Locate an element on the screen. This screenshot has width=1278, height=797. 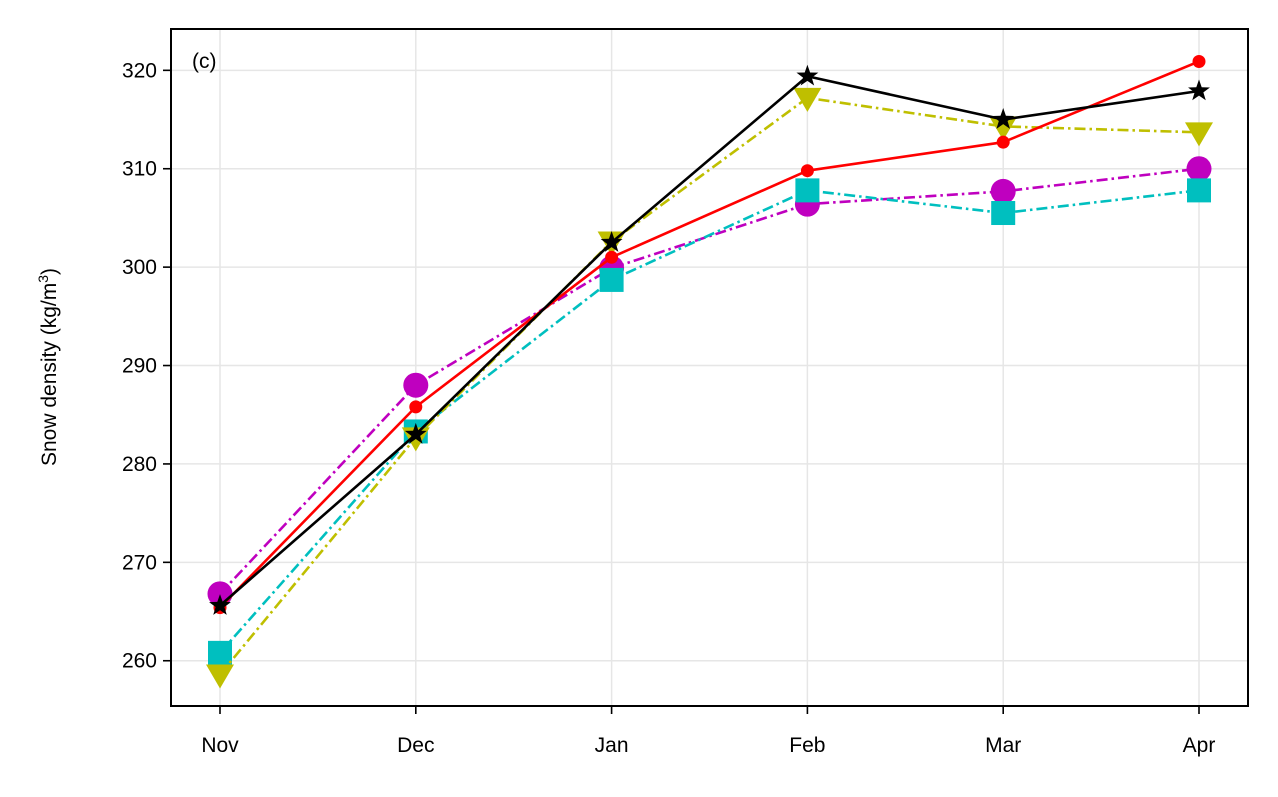
x-tick-label: Jan is located at coordinates (612, 745).